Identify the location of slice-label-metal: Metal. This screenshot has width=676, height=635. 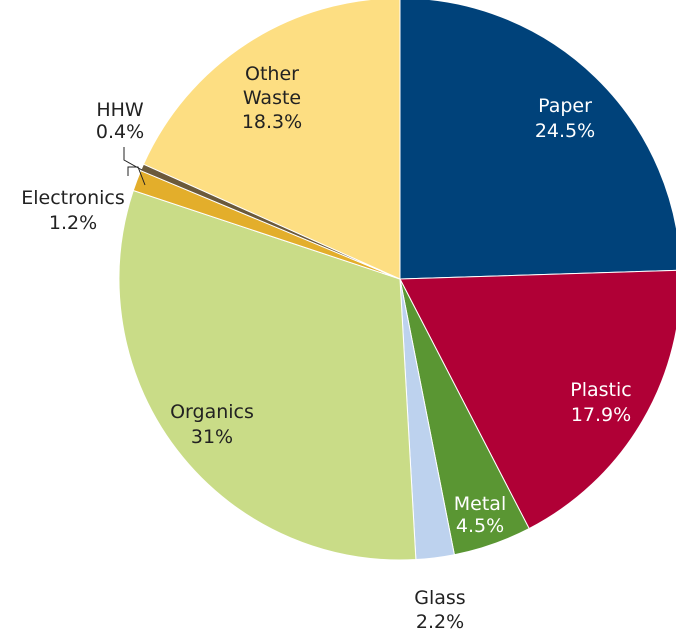
(480, 504).